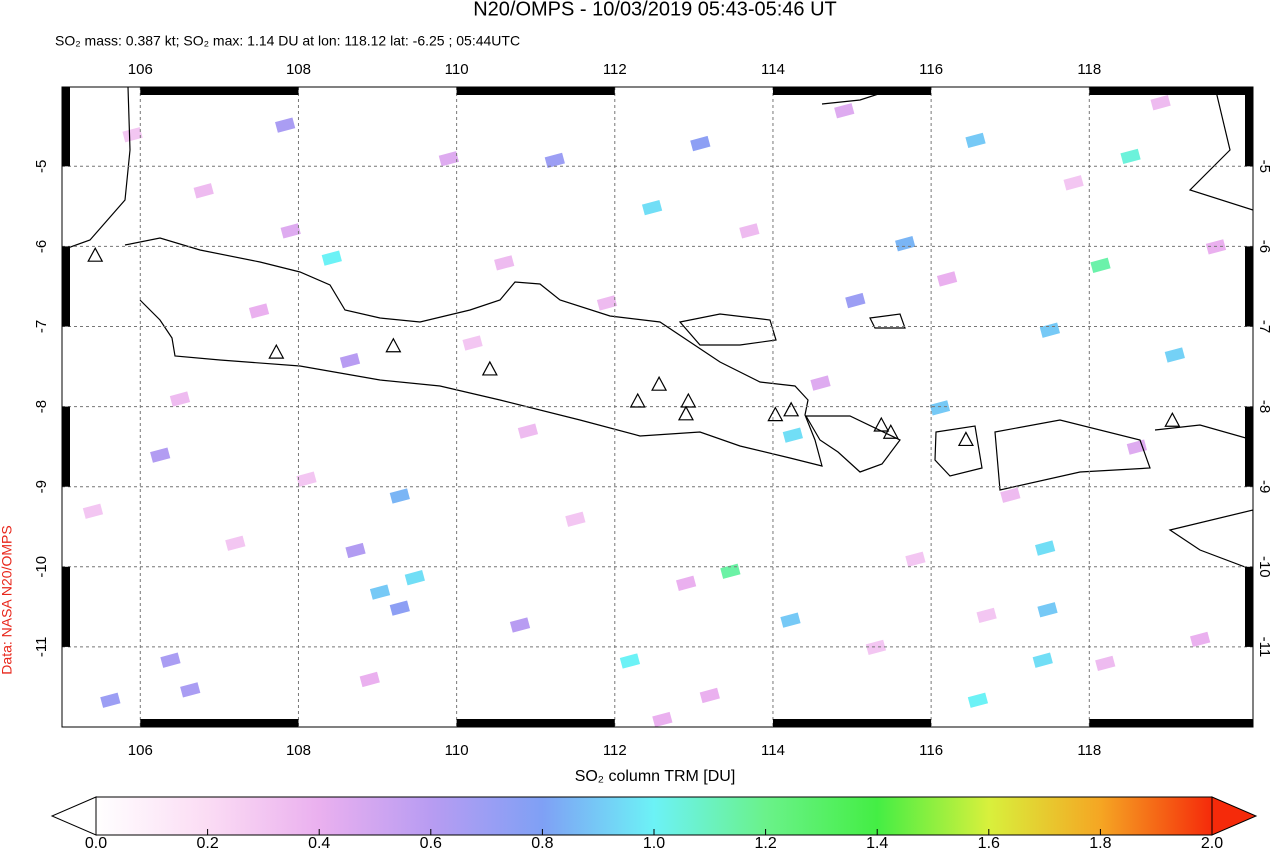 The width and height of the screenshot is (1272, 858). I want to click on x-tick-label: 118, so click(1089, 750).